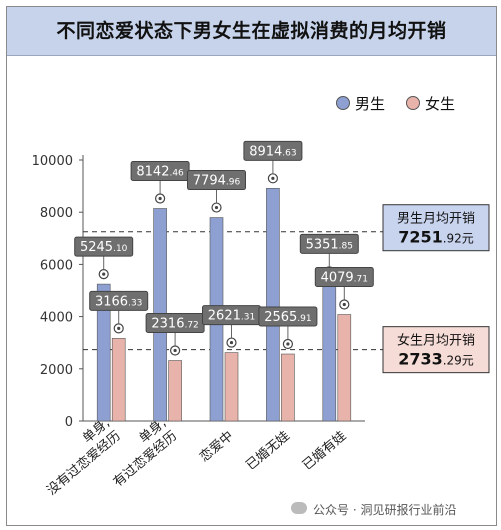 Image resolution: width=501 pixels, height=530 pixels. I want to click on data-label: 7794.96, so click(217, 181).